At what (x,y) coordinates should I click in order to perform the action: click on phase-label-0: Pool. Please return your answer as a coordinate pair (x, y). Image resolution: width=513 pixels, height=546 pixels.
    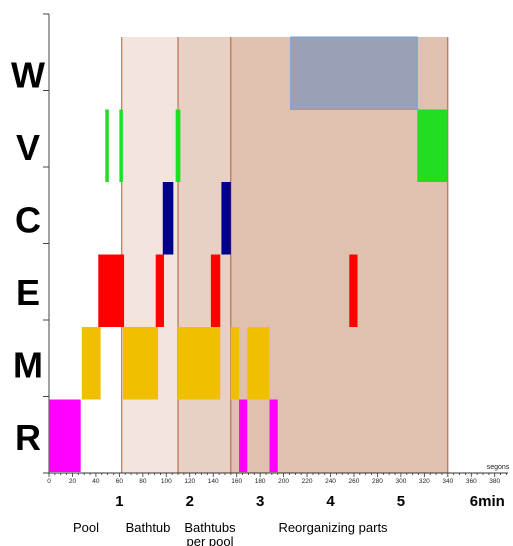
    Looking at the image, I should click on (86, 527).